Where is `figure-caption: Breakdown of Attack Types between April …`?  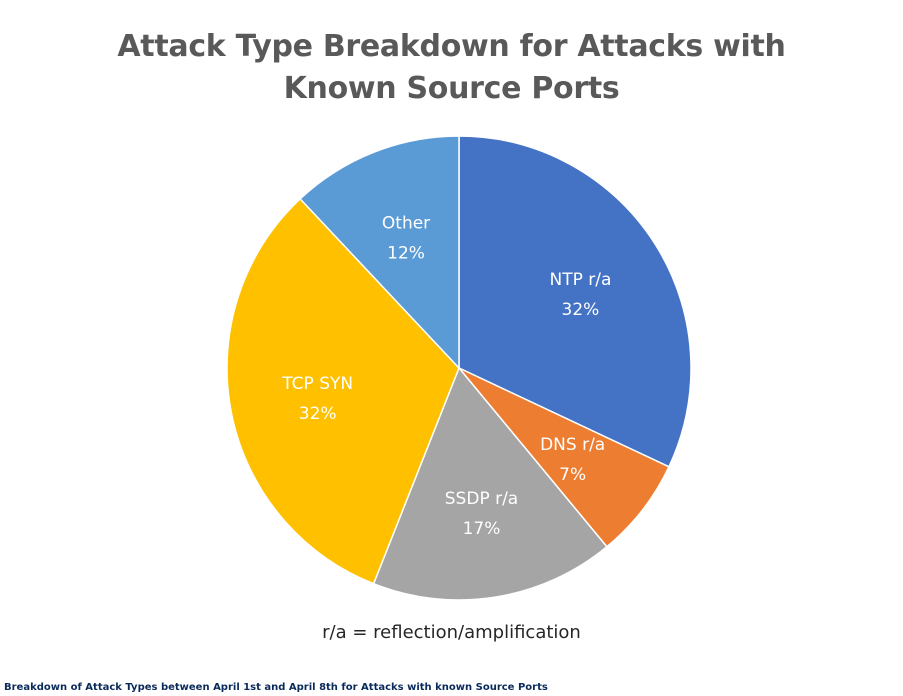 figure-caption: Breakdown of Attack Types between April … is located at coordinates (276, 687).